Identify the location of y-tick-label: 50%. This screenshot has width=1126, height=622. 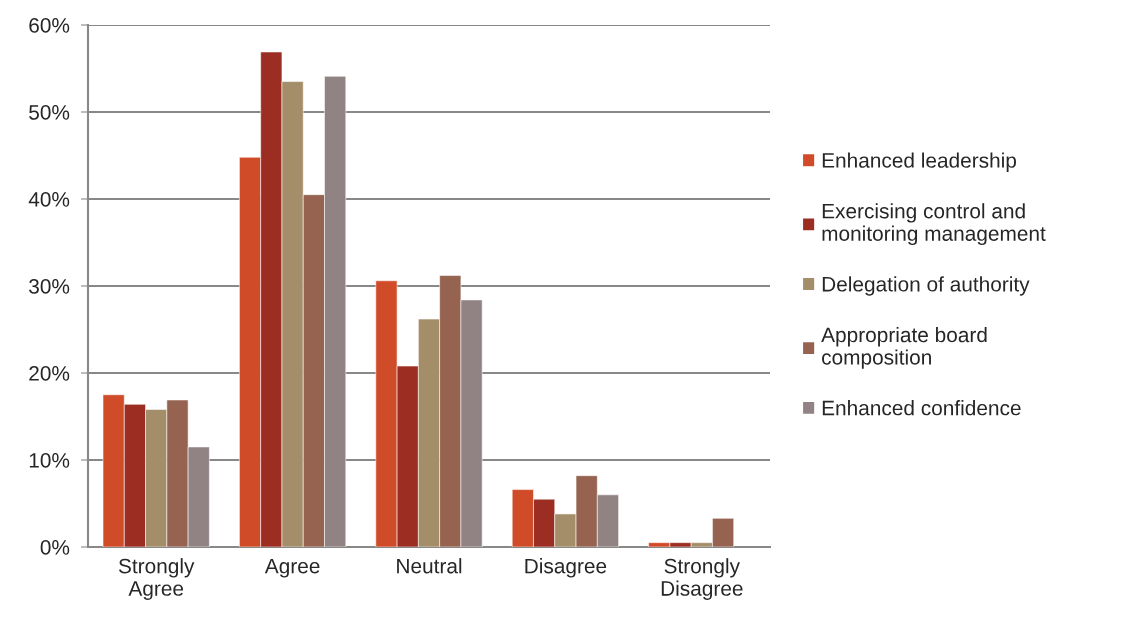
(49, 112).